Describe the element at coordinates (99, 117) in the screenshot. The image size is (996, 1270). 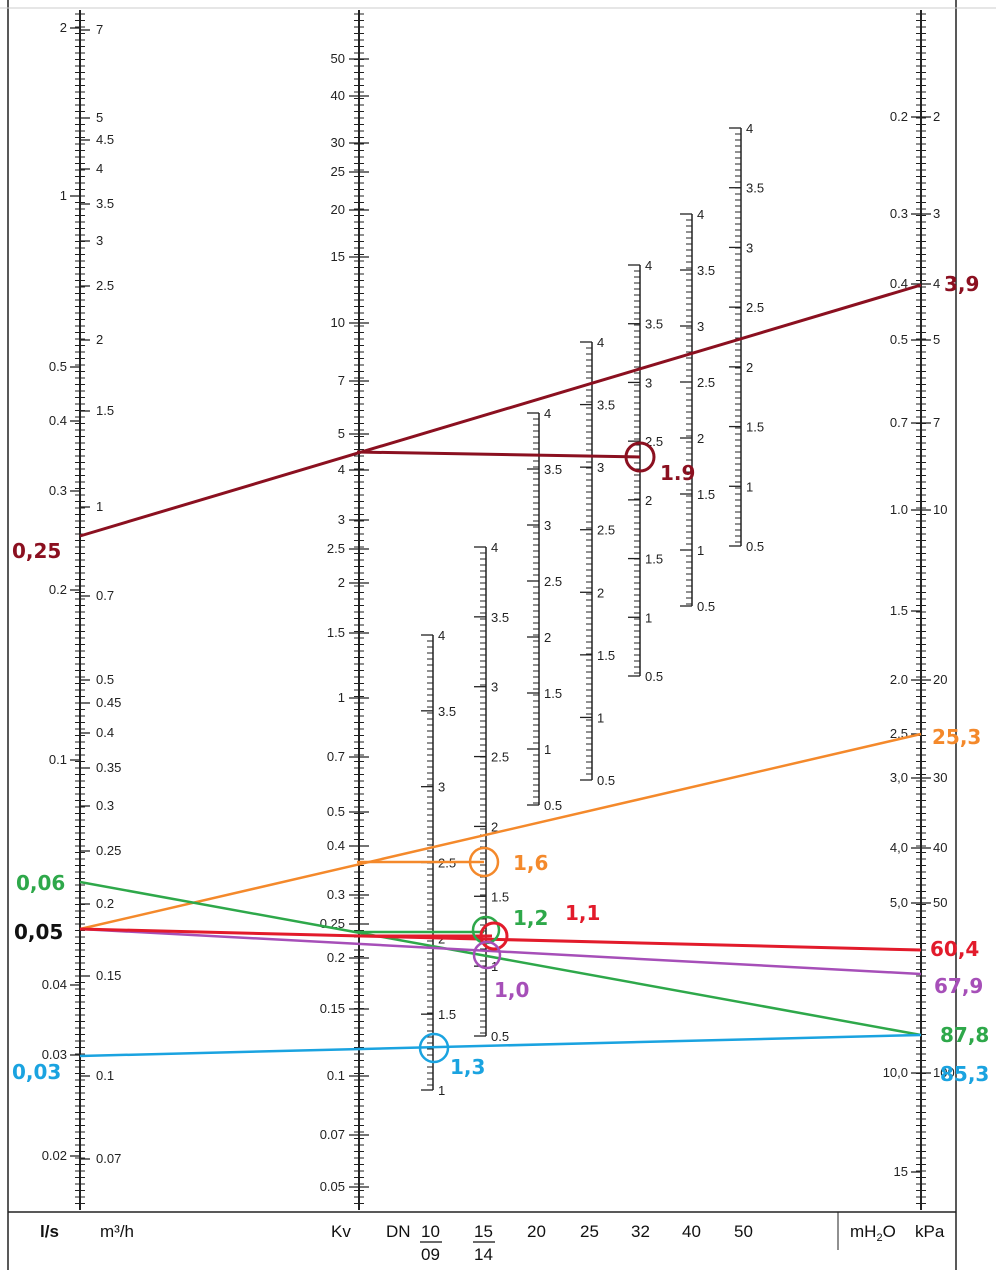
I see `m3h-tick-label: 5` at that location.